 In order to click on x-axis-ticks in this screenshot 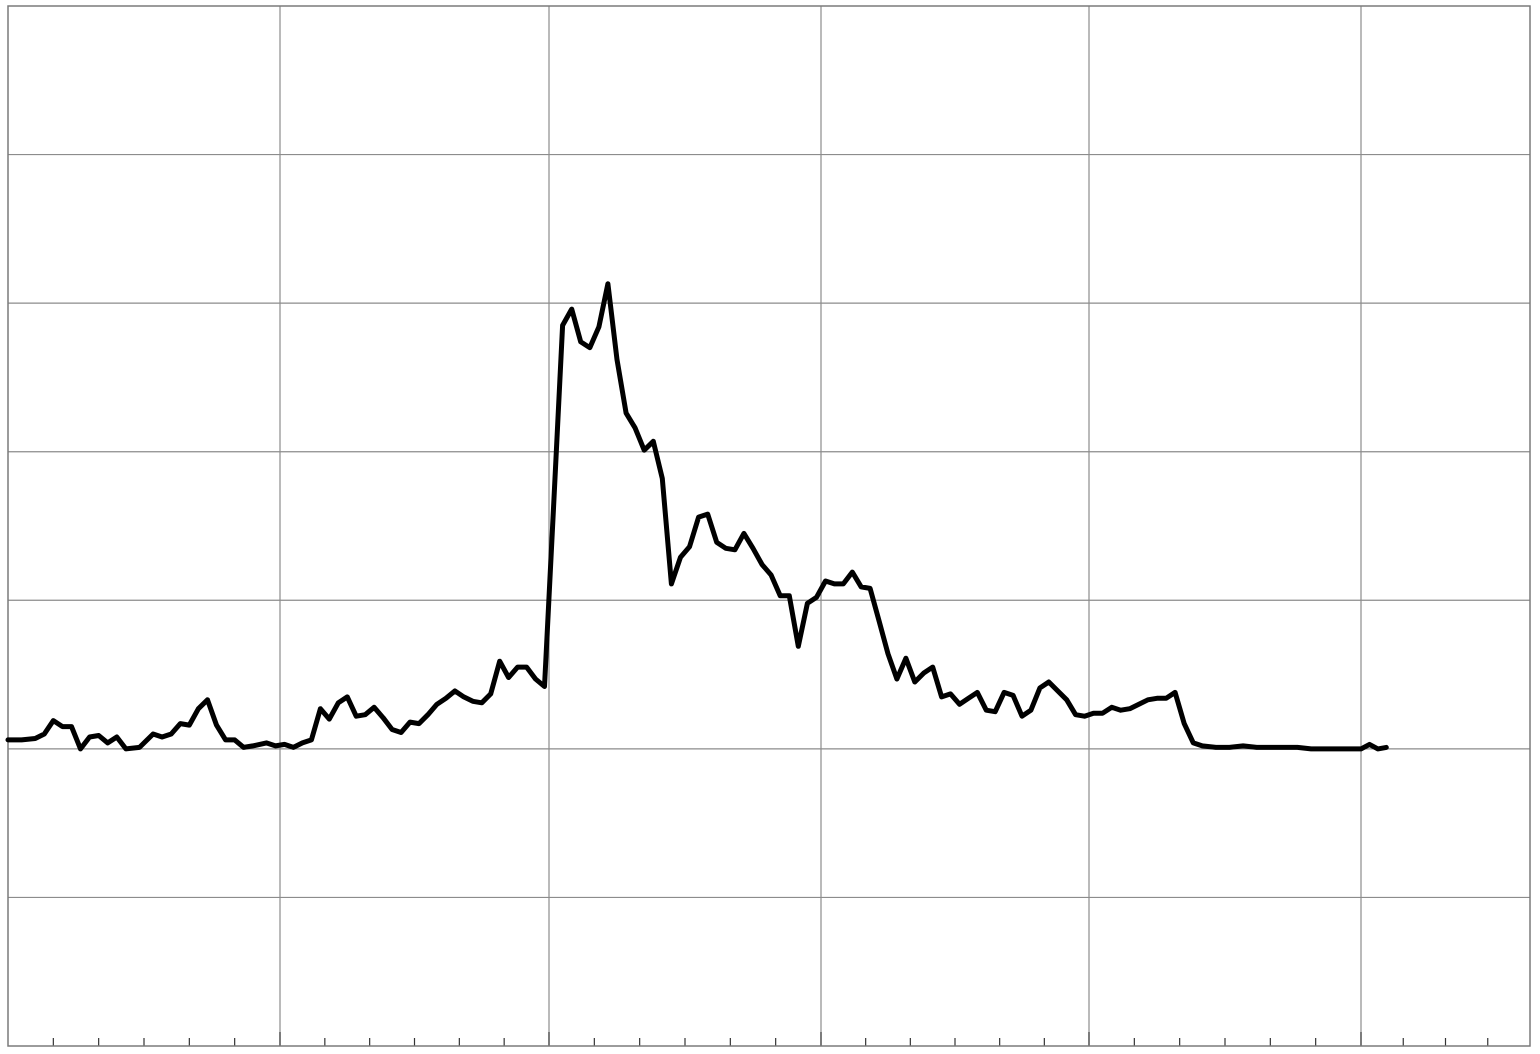, I will do `click(770, 1039)`.